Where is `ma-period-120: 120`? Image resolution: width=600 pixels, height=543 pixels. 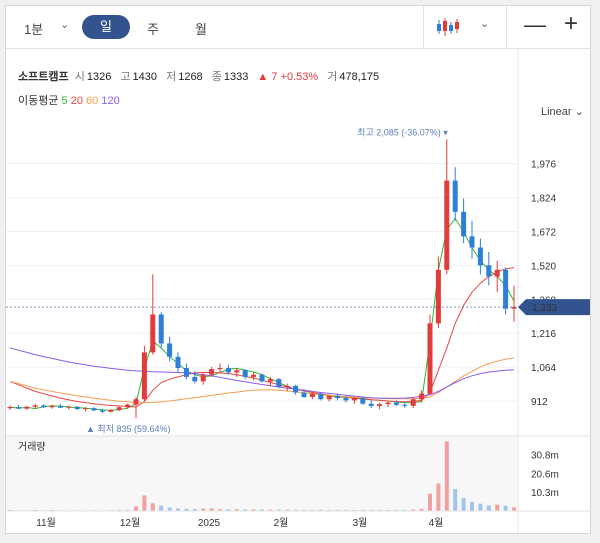
ma-period-120: 120 is located at coordinates (110, 101).